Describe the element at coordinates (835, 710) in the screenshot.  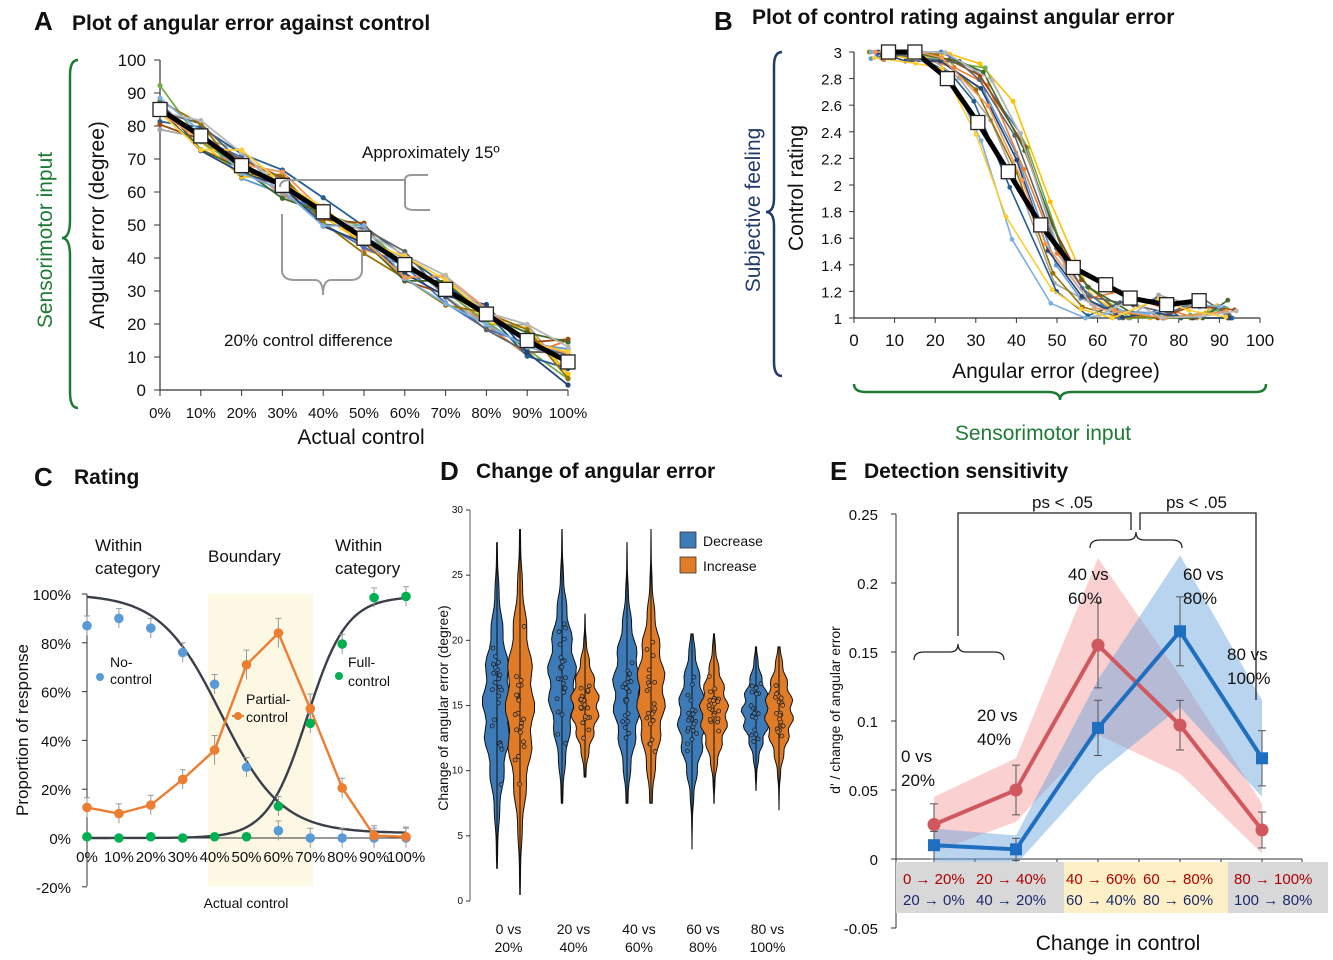
I see `panel-e-ylabel: d' / change of angular error` at that location.